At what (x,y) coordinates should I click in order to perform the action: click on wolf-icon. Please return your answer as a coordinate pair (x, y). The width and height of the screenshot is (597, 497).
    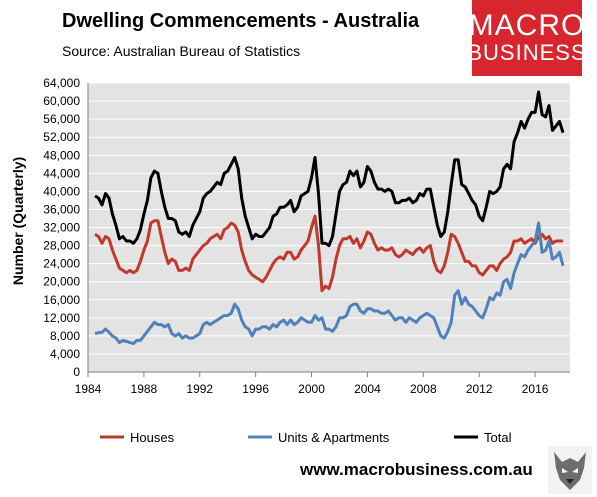
    Looking at the image, I should click on (570, 470).